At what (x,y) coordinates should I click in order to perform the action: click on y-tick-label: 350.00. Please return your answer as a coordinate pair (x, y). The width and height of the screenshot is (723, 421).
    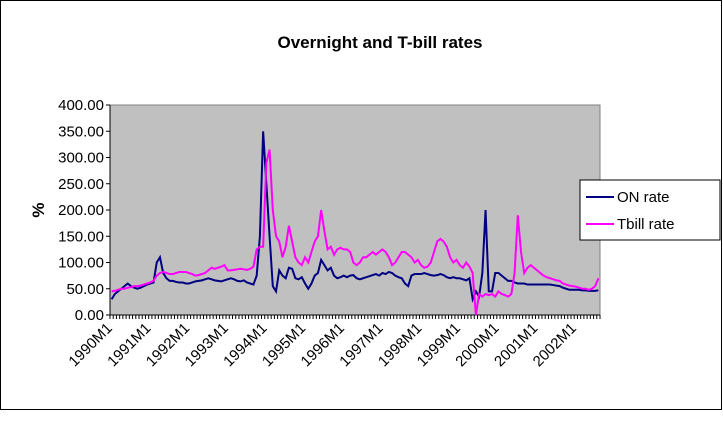
    Looking at the image, I should click on (81, 131).